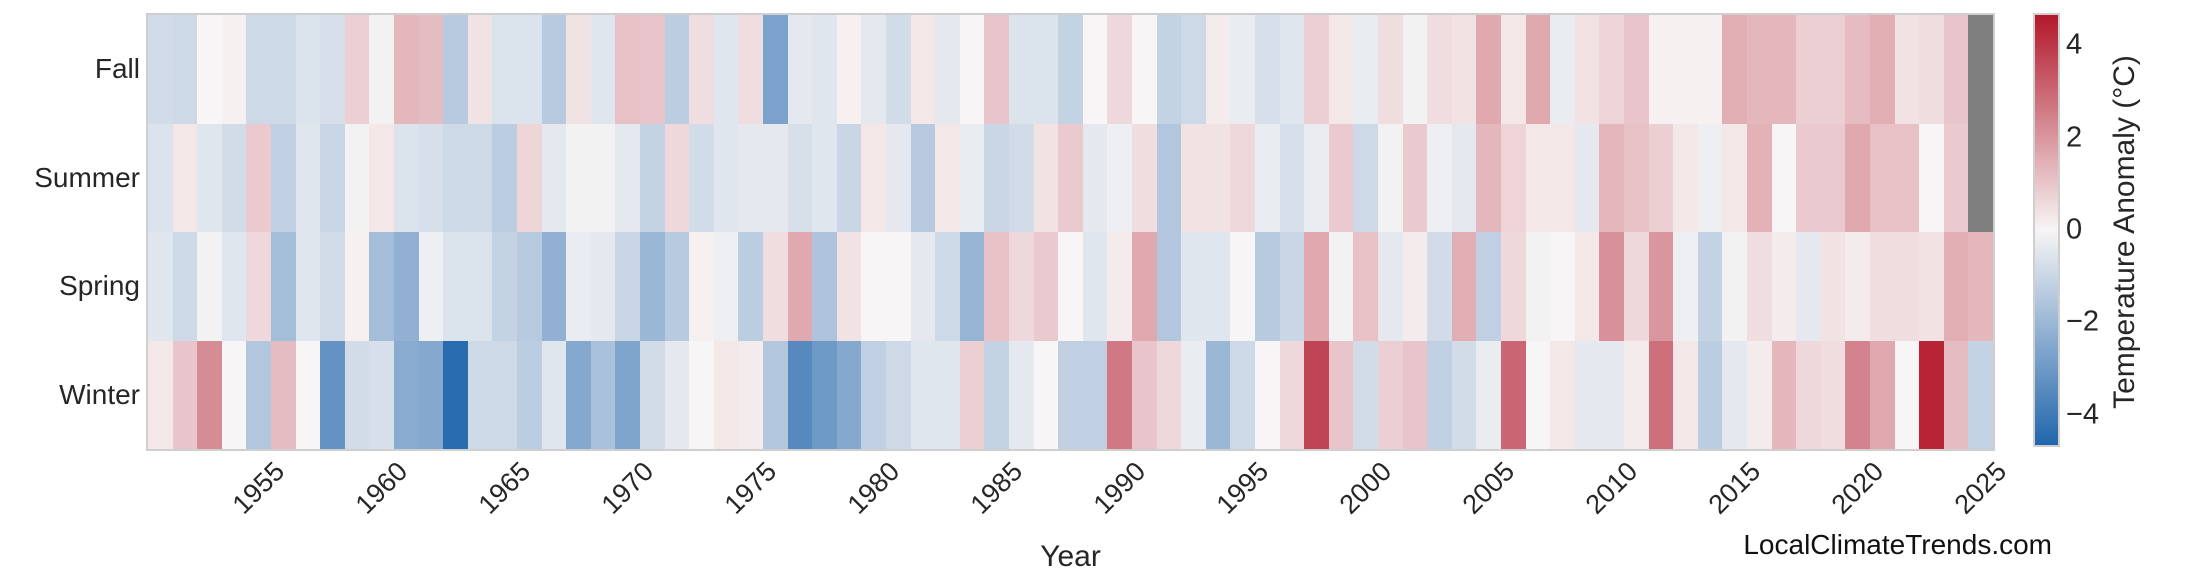 The height and width of the screenshot is (585, 2200). I want to click on row-label-fall: Fall, so click(117, 69).